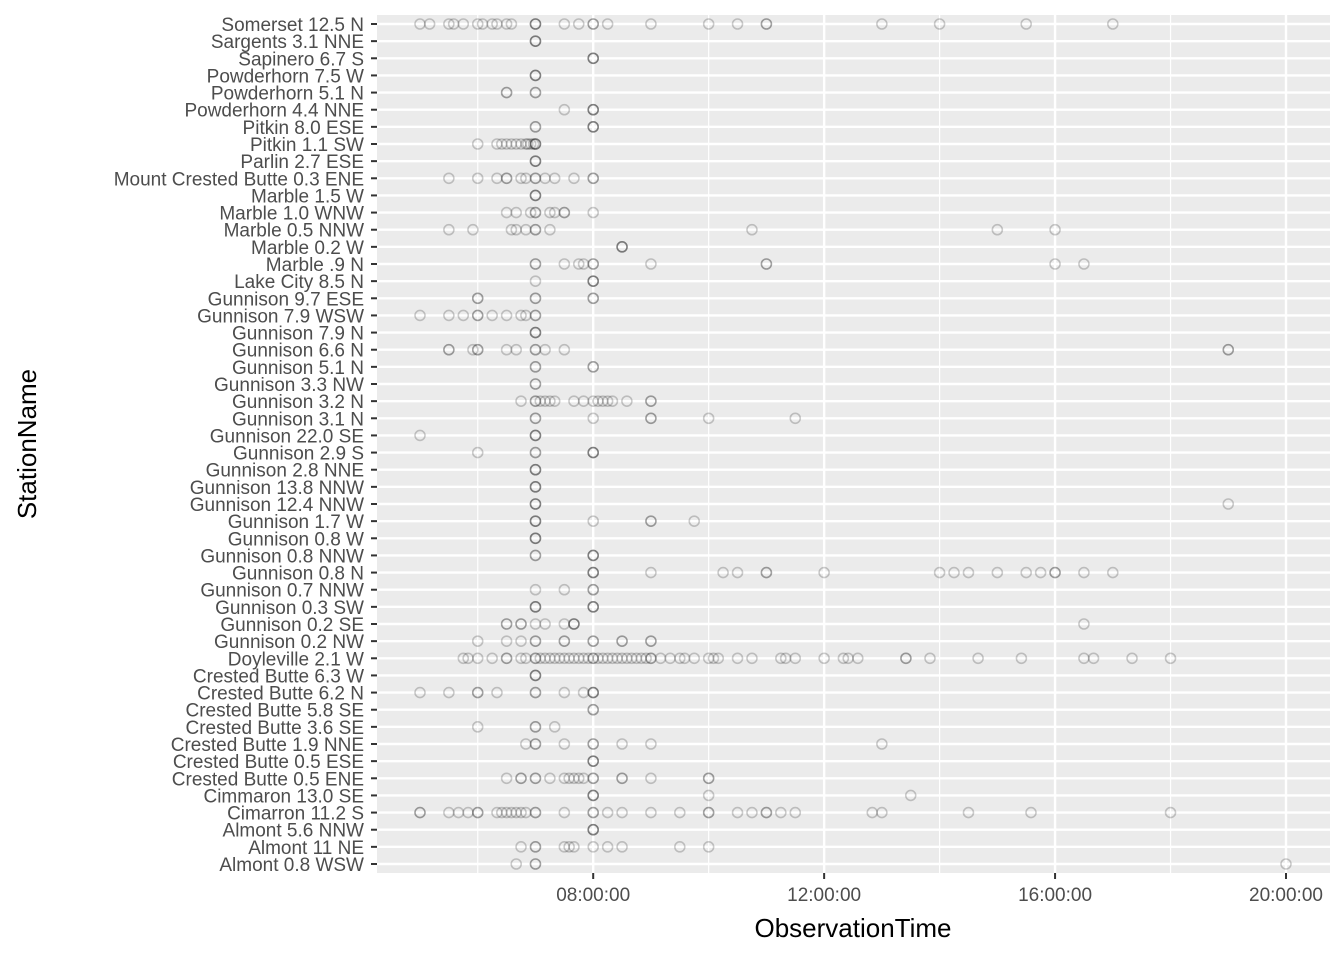 This screenshot has width=1344, height=960. What do you see at coordinates (267, 745) in the screenshot?
I see `y-tick-label: Crested Butte 1.9 NNE` at bounding box center [267, 745].